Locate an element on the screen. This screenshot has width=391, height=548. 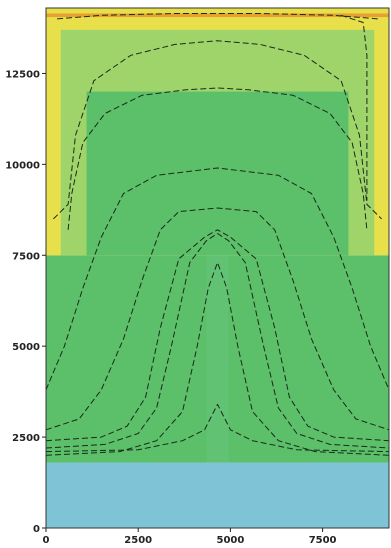
x-axis: 0 2500 5000 7500 is located at coordinates (190, 537).